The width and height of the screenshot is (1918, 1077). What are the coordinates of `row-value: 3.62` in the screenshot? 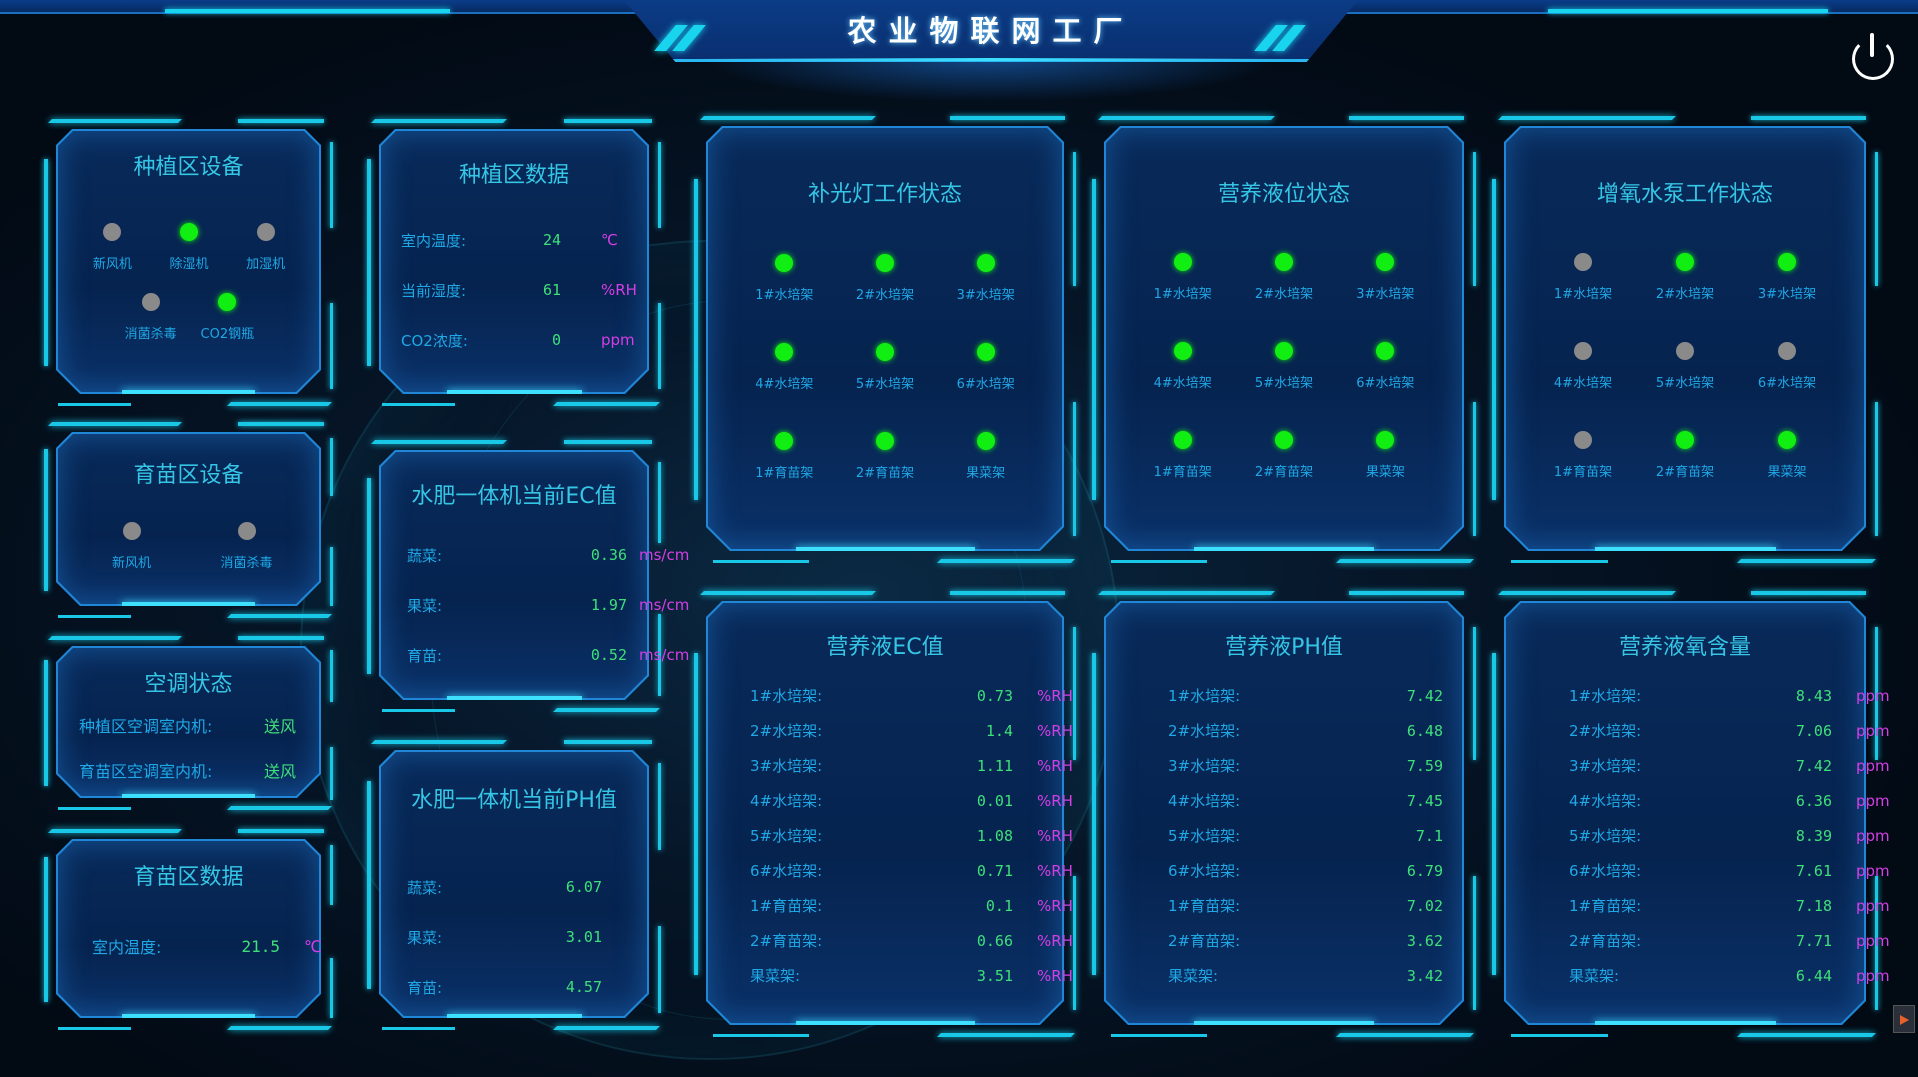 It's located at (1424, 940).